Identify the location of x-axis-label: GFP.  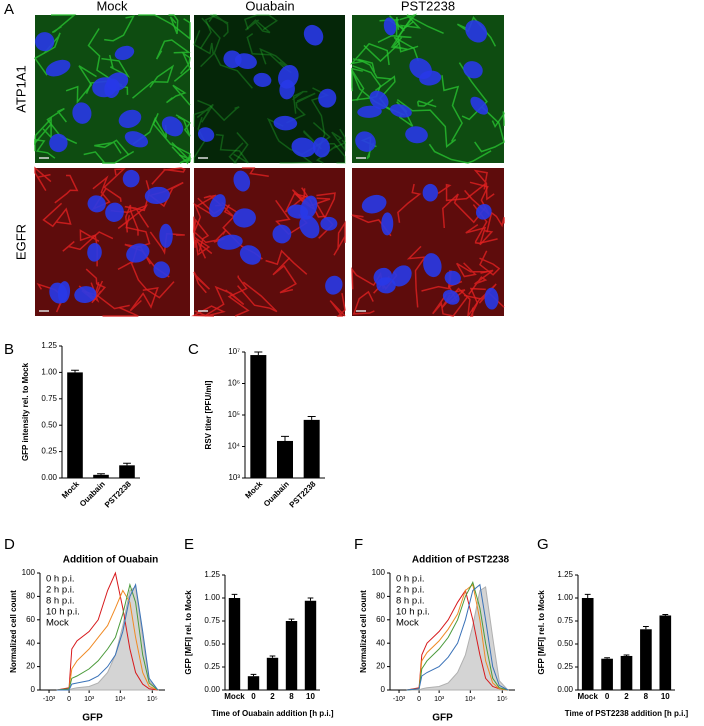
(92, 718).